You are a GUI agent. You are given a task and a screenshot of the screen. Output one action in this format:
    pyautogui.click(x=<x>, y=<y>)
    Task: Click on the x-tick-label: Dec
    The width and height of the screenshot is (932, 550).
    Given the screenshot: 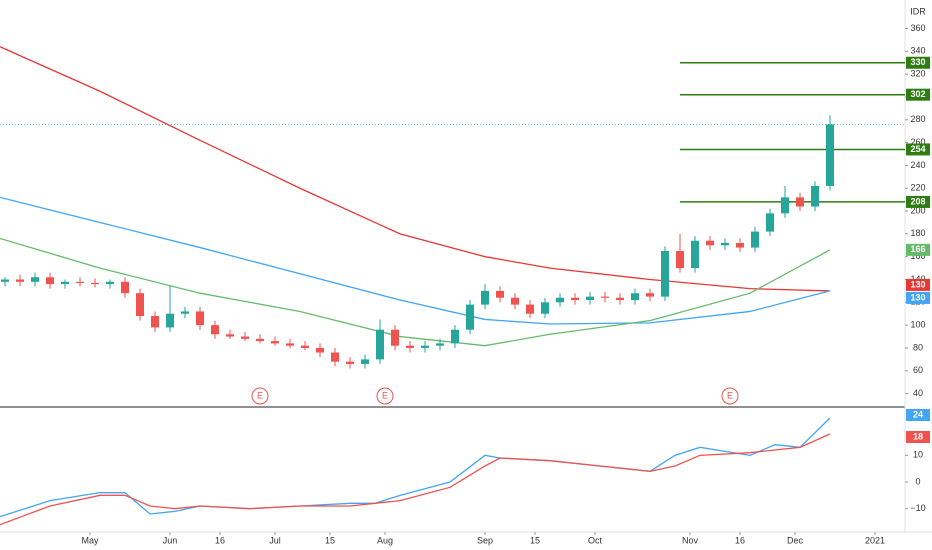 What is the action you would take?
    pyautogui.click(x=795, y=540)
    